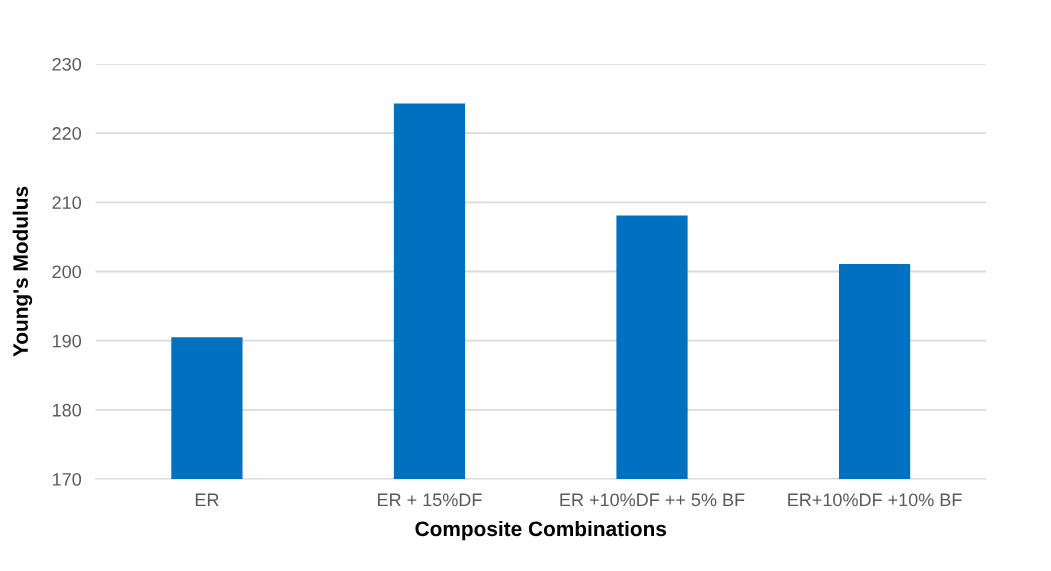 The image size is (1051, 571). Describe the element at coordinates (541, 530) in the screenshot. I see `x-axis-title: Composite Combinations` at that location.